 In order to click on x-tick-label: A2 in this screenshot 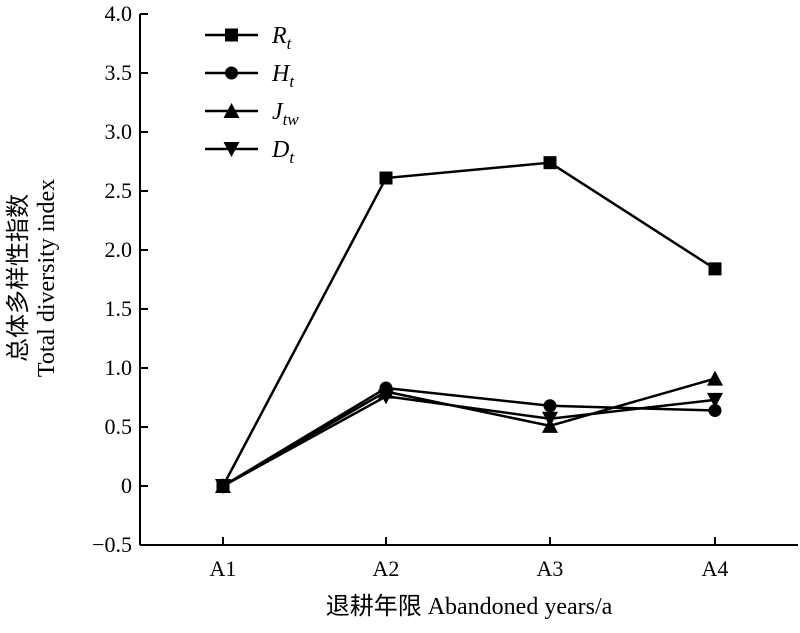, I will do `click(386, 568)`.